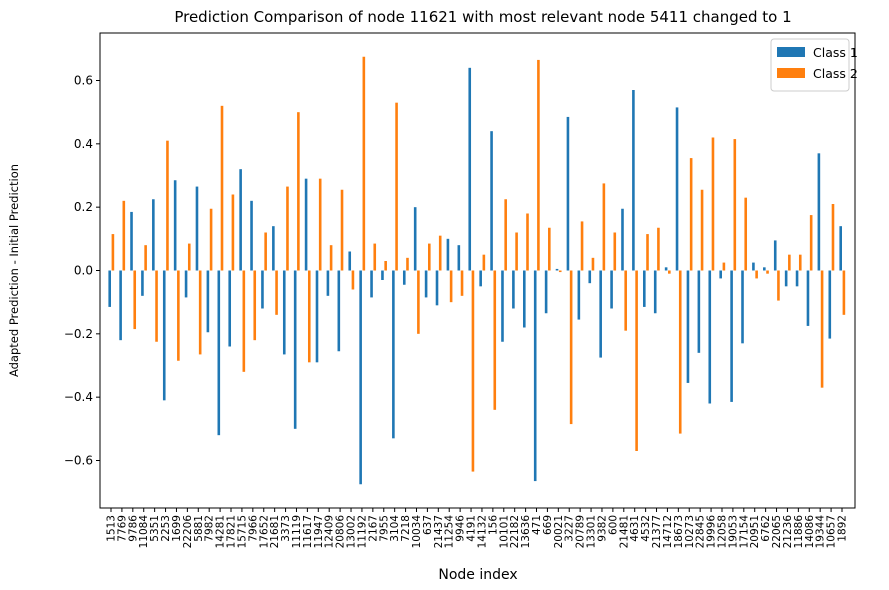 The image size is (889, 590). I want to click on x-tick-label: 5881, so click(199, 528).